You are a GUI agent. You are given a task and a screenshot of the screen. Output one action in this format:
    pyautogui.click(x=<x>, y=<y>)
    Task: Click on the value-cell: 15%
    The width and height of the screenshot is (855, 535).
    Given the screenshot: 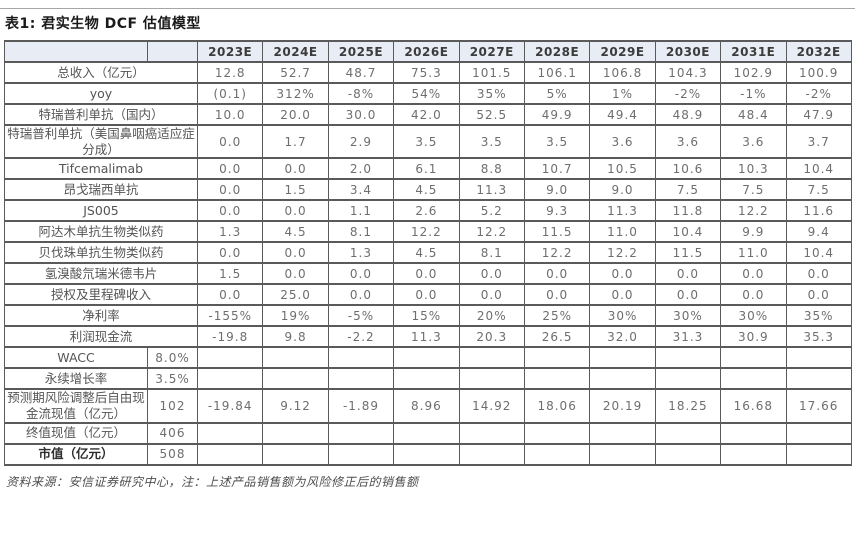 What is the action you would take?
    pyautogui.click(x=426, y=316)
    